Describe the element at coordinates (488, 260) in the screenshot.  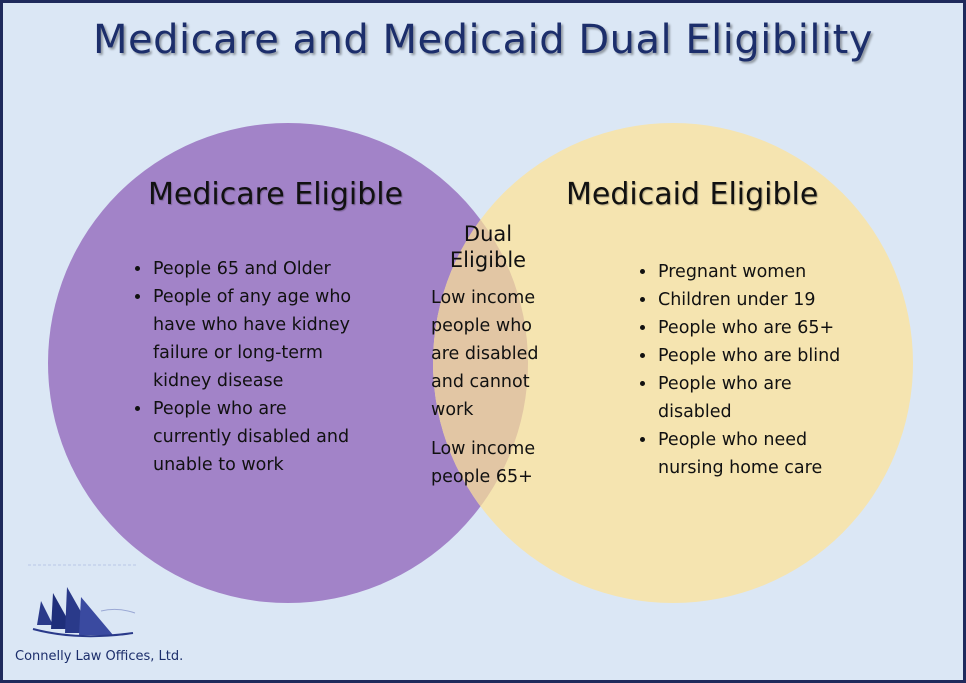
I see `dual-heading-line2: Eligible` at that location.